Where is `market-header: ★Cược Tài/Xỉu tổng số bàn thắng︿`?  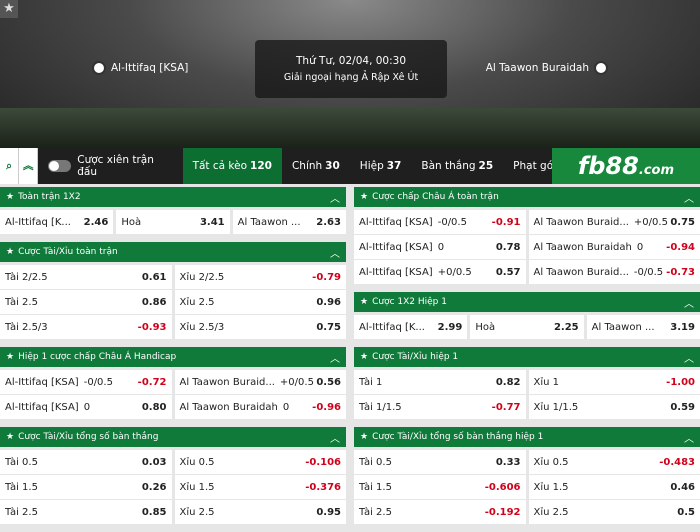 market-header: ★Cược Tài/Xỉu tổng số bàn thắng︿ is located at coordinates (173, 437).